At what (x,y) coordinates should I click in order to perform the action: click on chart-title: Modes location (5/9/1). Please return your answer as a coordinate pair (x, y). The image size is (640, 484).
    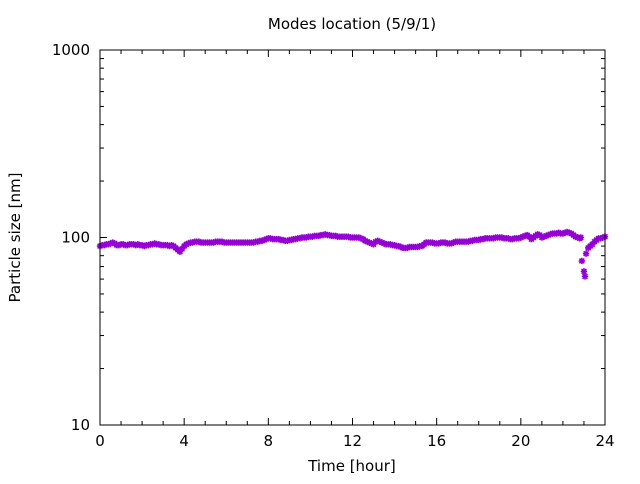
    Looking at the image, I should click on (352, 24).